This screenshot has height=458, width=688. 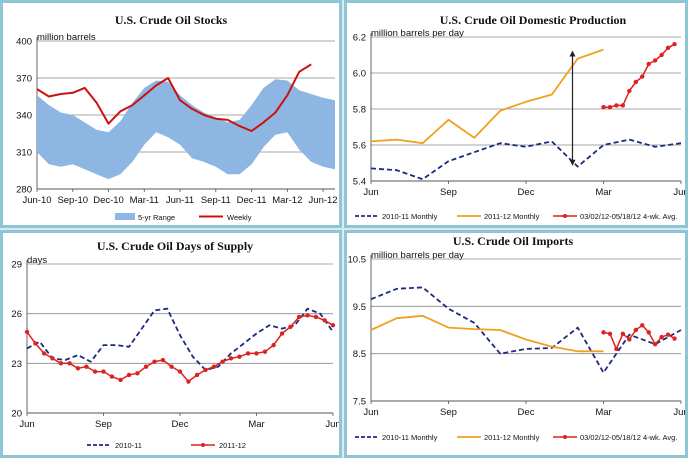 What do you see at coordinates (24, 153) in the screenshot?
I see `y-tick-label: 310` at bounding box center [24, 153].